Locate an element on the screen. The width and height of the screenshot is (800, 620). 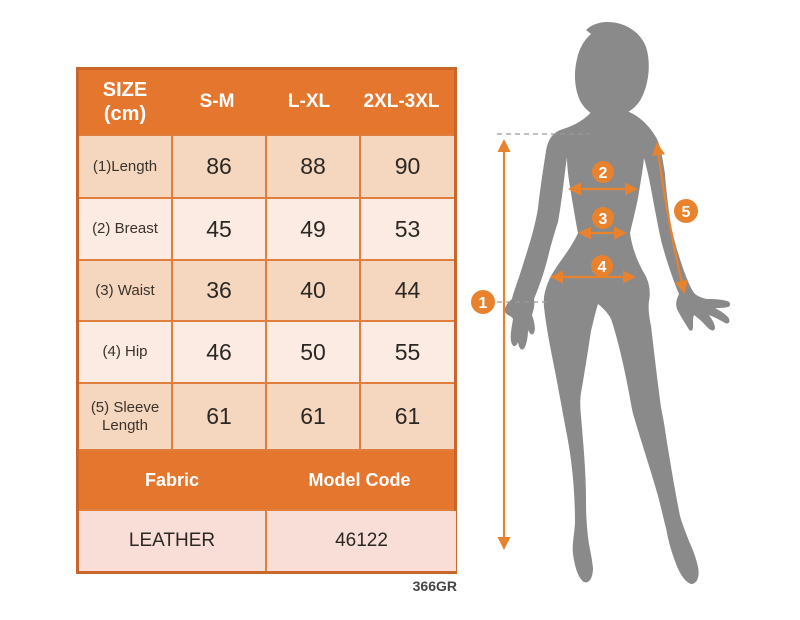
cell-value: 50 is located at coordinates (313, 352).